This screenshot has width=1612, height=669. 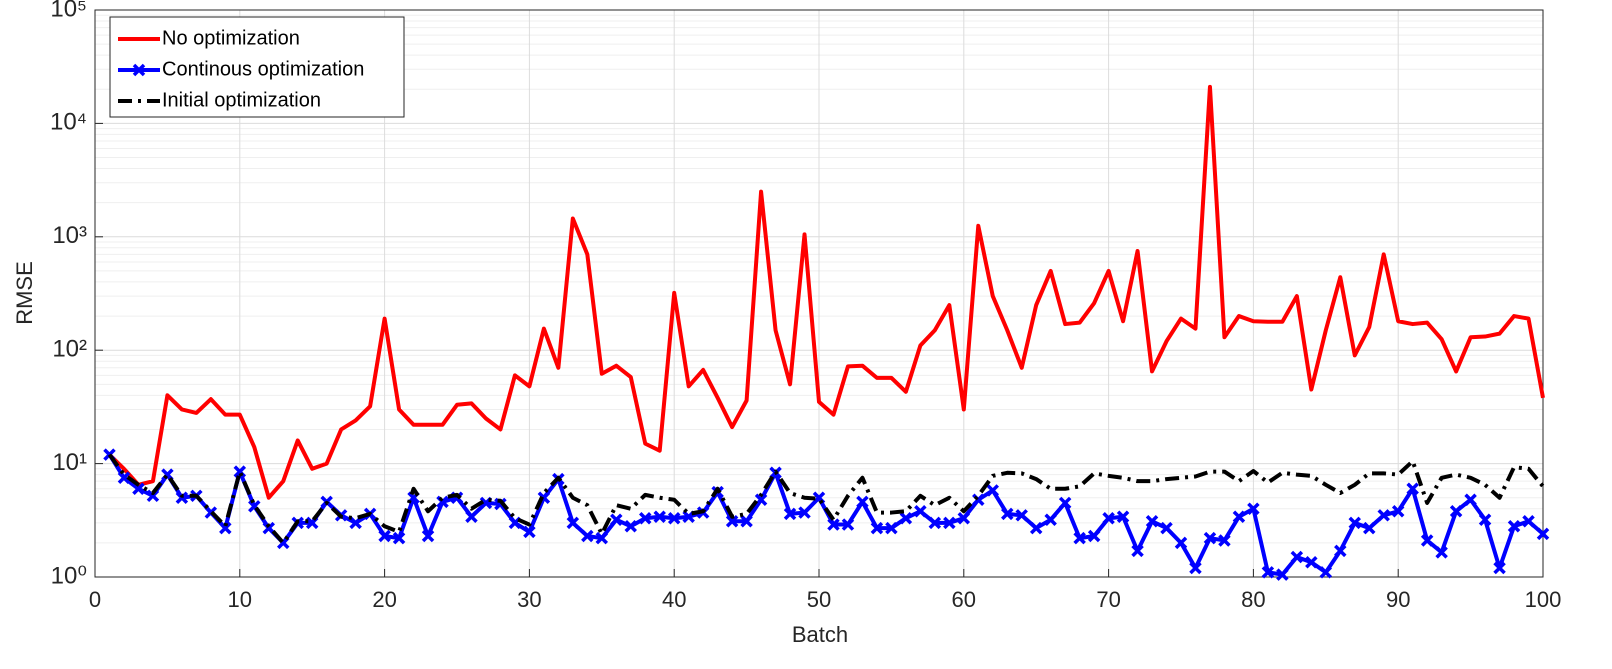 I want to click on x-tick-label: 80, so click(x=1253, y=599).